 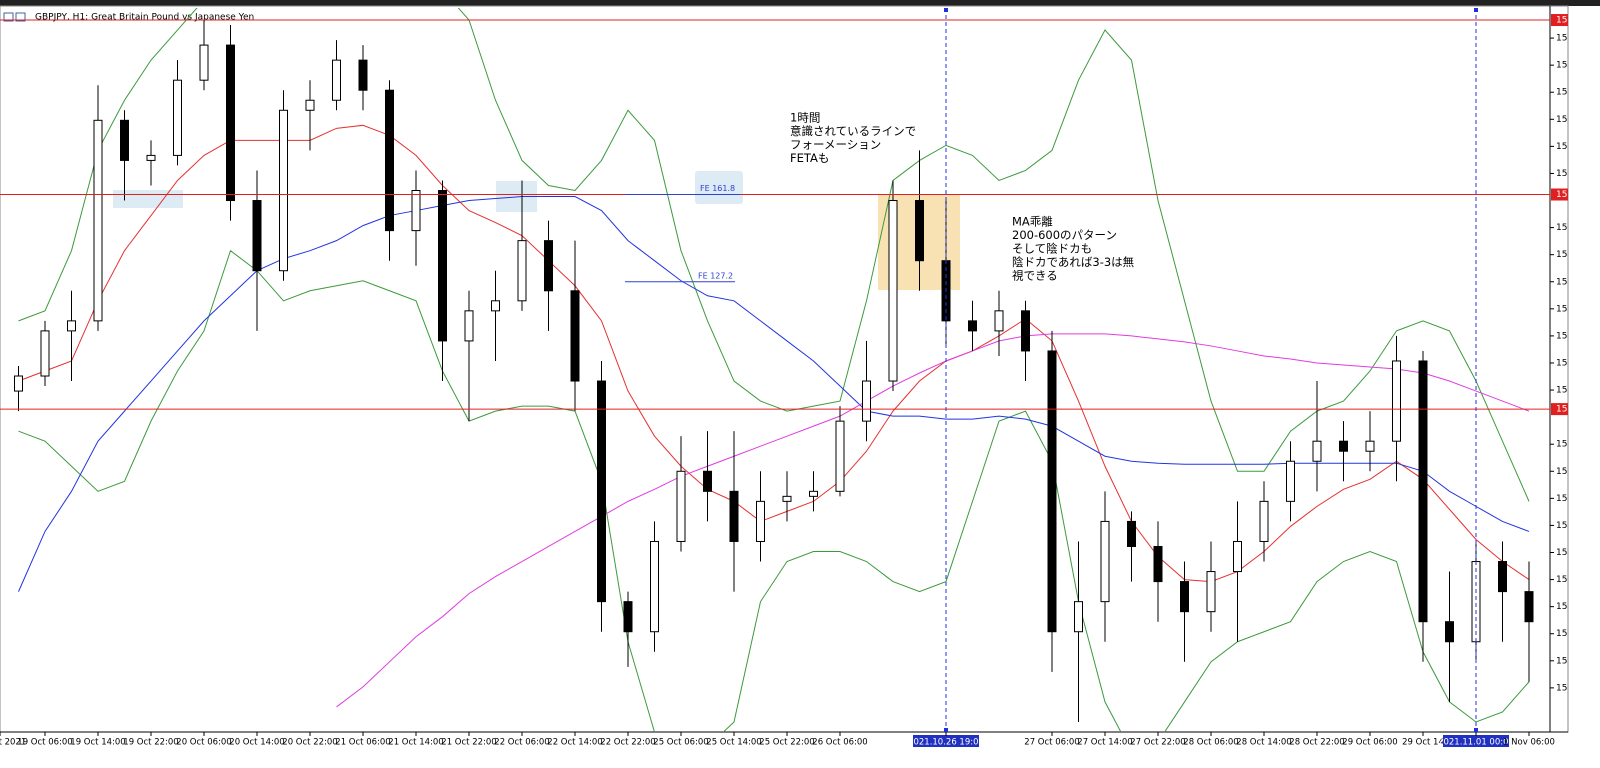 What do you see at coordinates (1423, 743) in the screenshot?
I see `x-tick-label: 29 Oct 14` at bounding box center [1423, 743].